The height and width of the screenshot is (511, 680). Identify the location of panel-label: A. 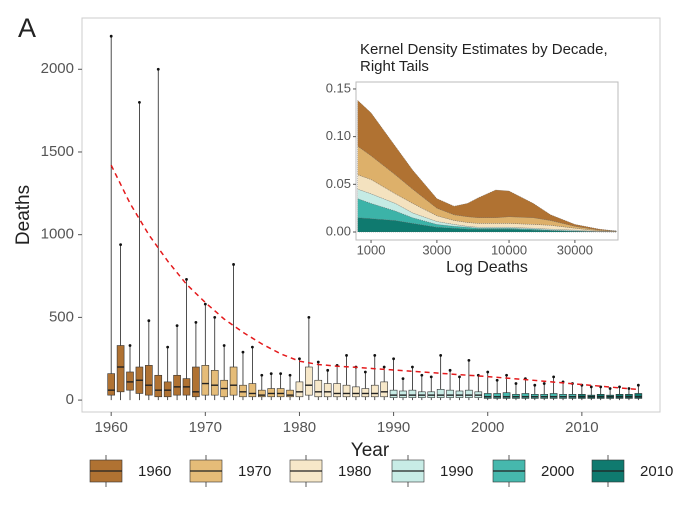
(27, 28).